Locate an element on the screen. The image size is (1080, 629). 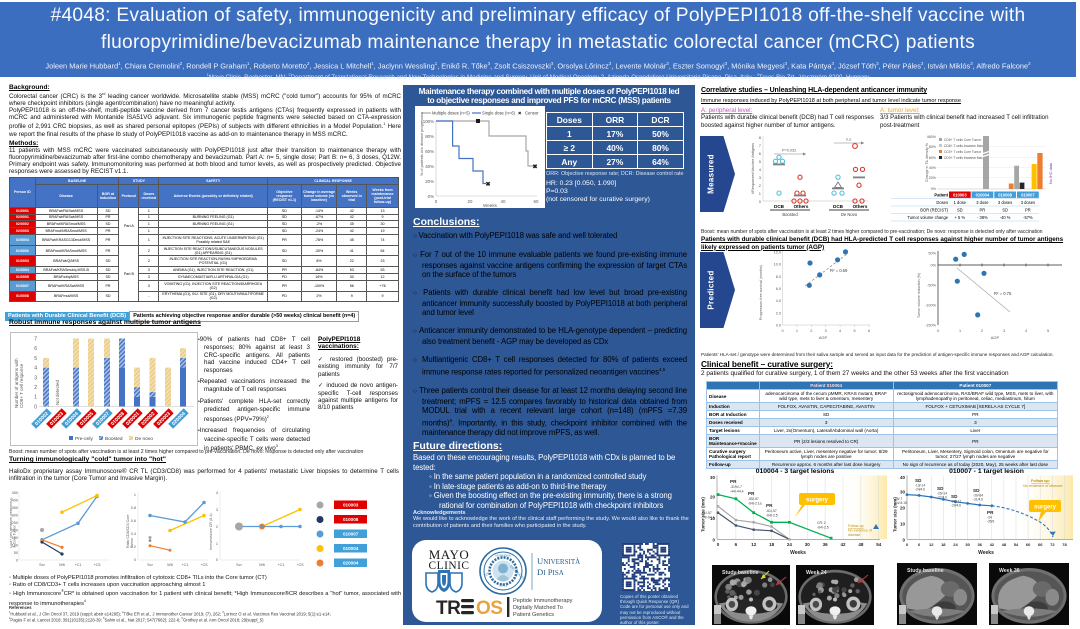
svg-text: Boosted is located at coordinates (790, 214).